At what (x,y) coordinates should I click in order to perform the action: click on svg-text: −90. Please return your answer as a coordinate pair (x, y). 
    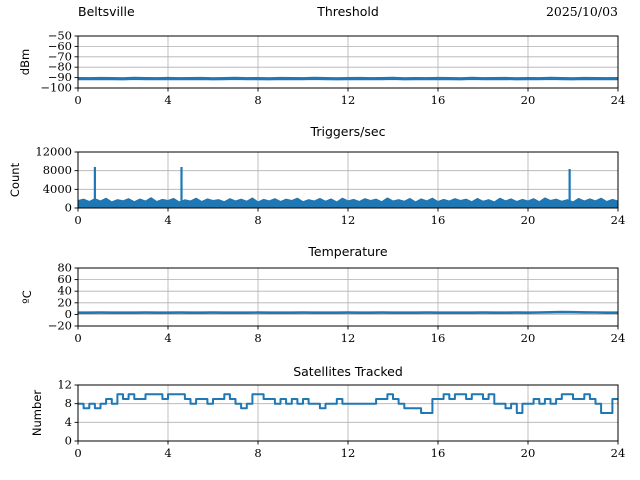
    Looking at the image, I should click on (60, 77).